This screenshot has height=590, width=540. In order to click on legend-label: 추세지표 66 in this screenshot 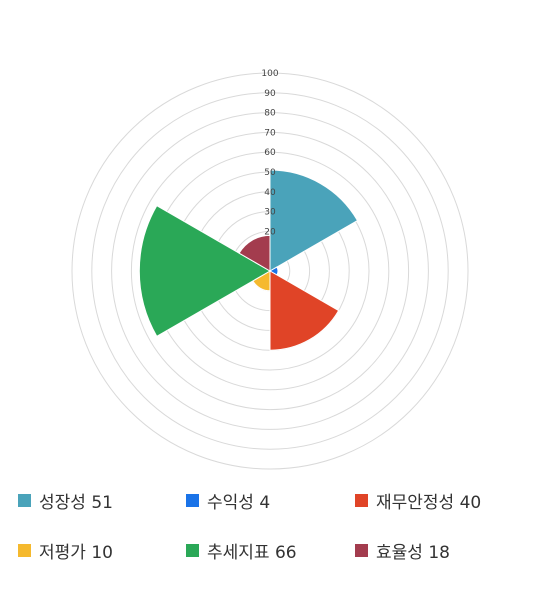, I will do `click(252, 553)`.